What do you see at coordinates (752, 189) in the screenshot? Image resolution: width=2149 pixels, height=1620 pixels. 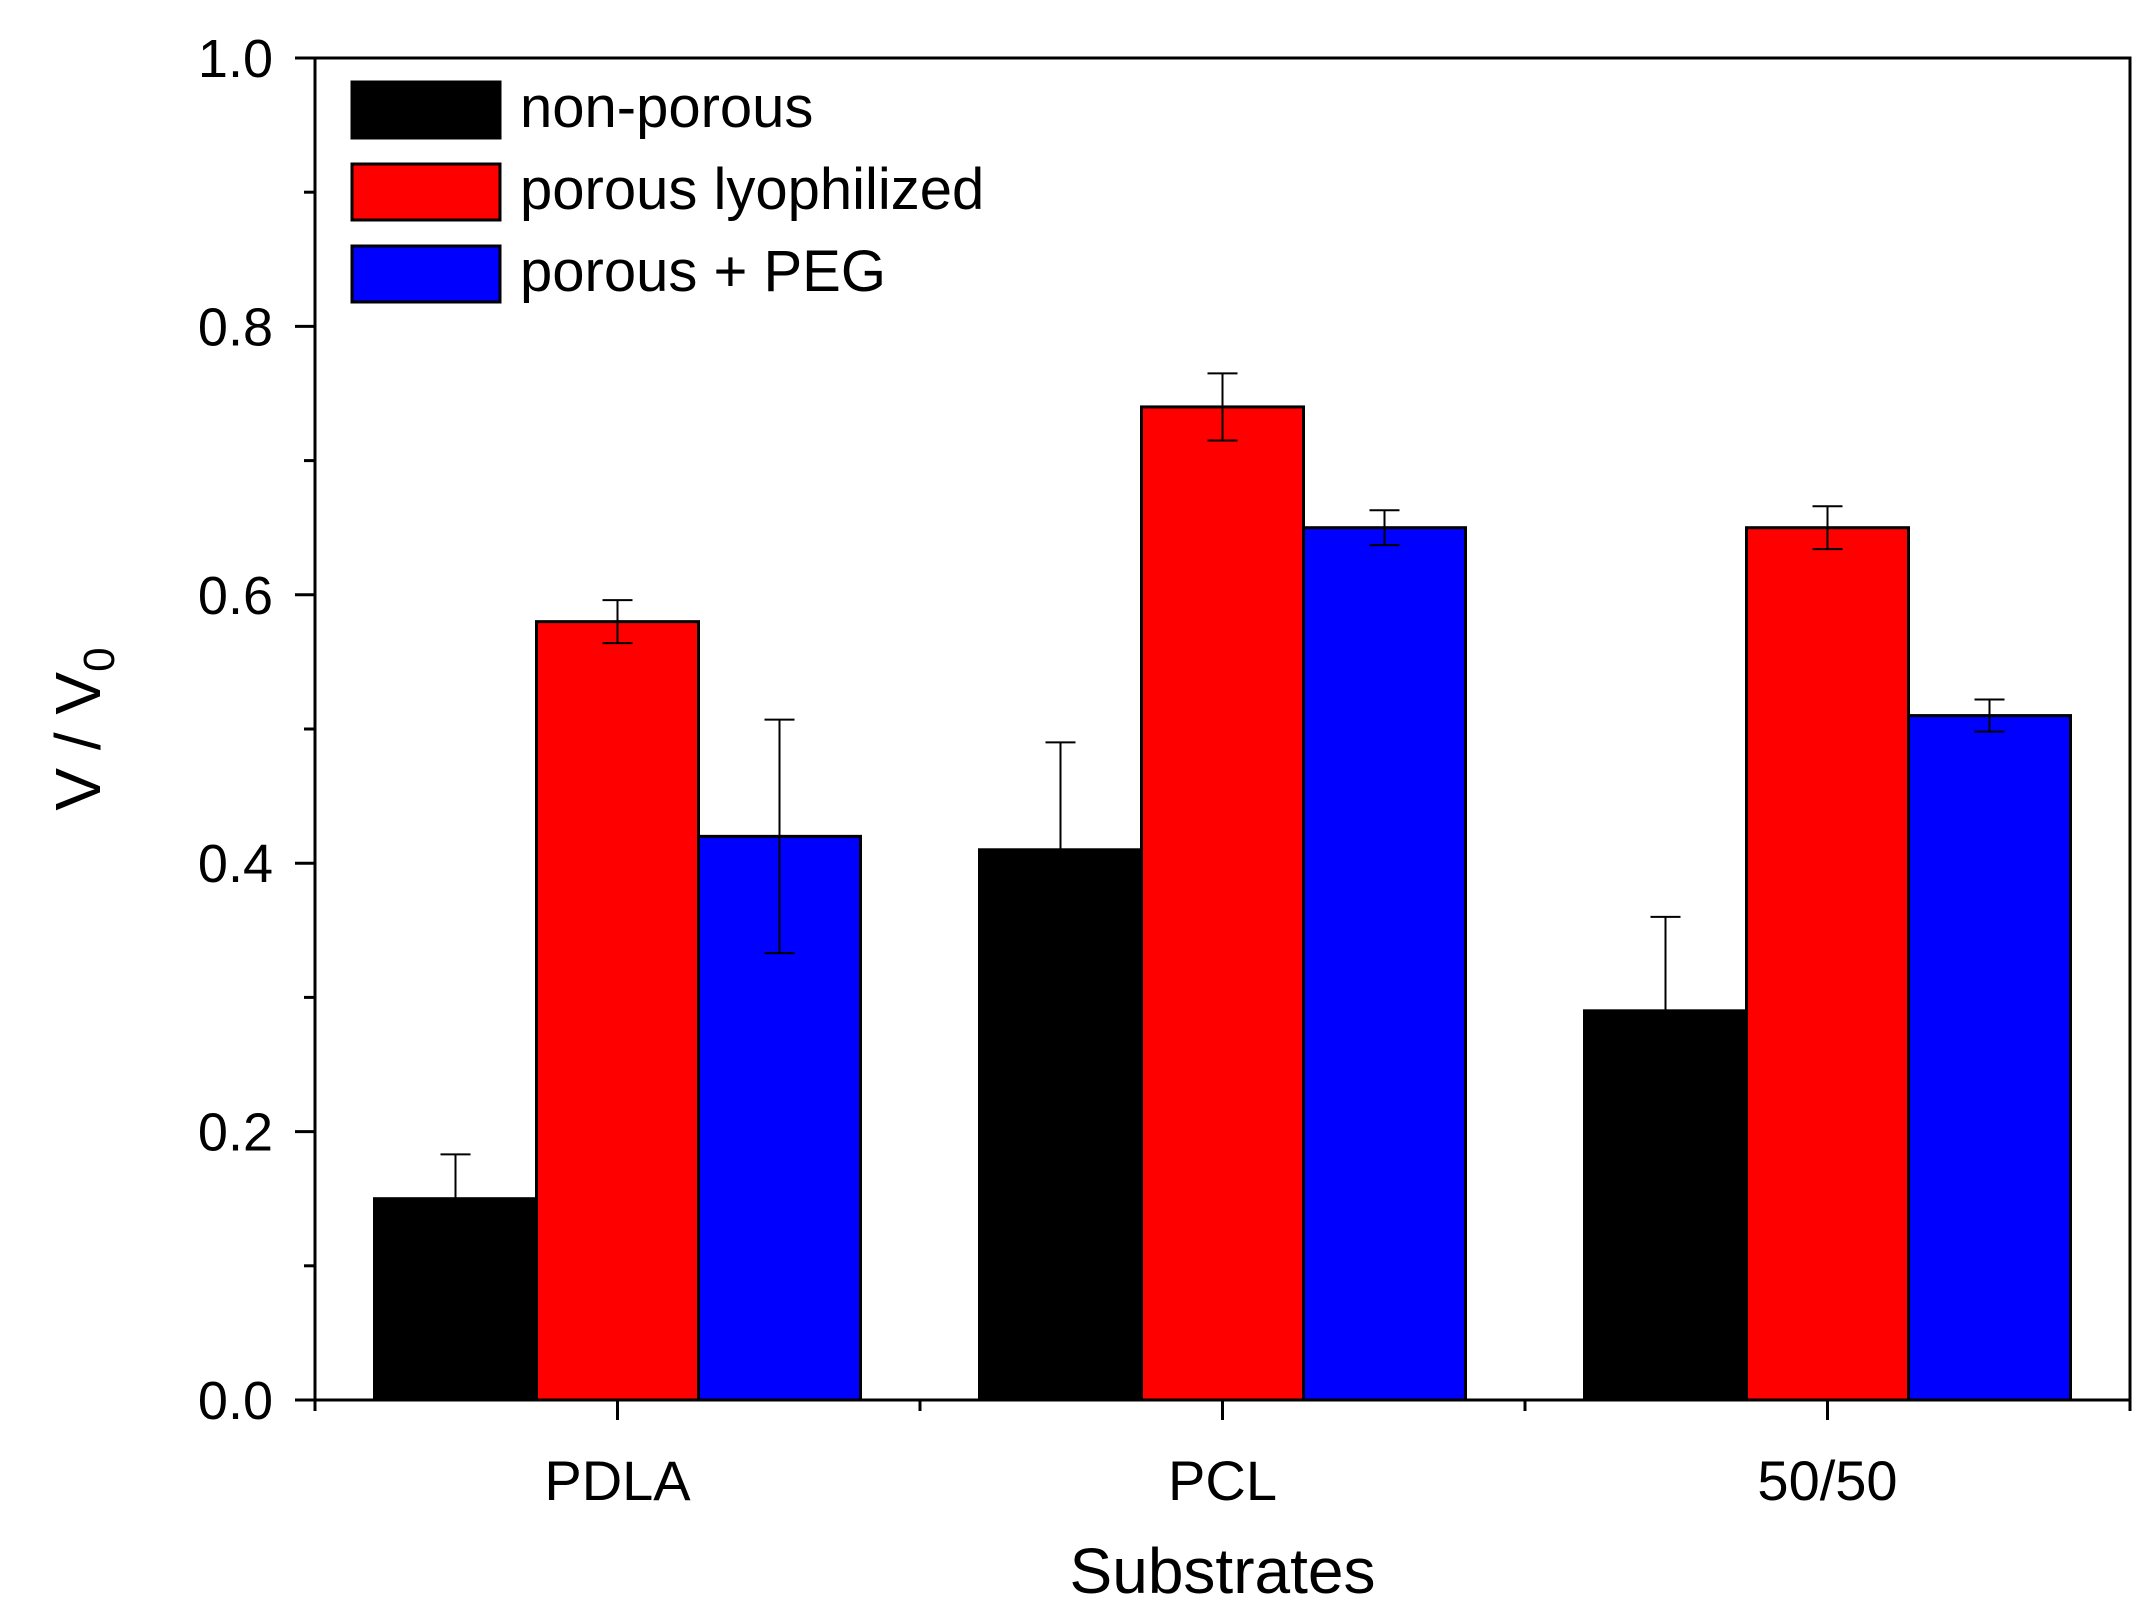 I see `legend-label: porous lyophilized` at bounding box center [752, 189].